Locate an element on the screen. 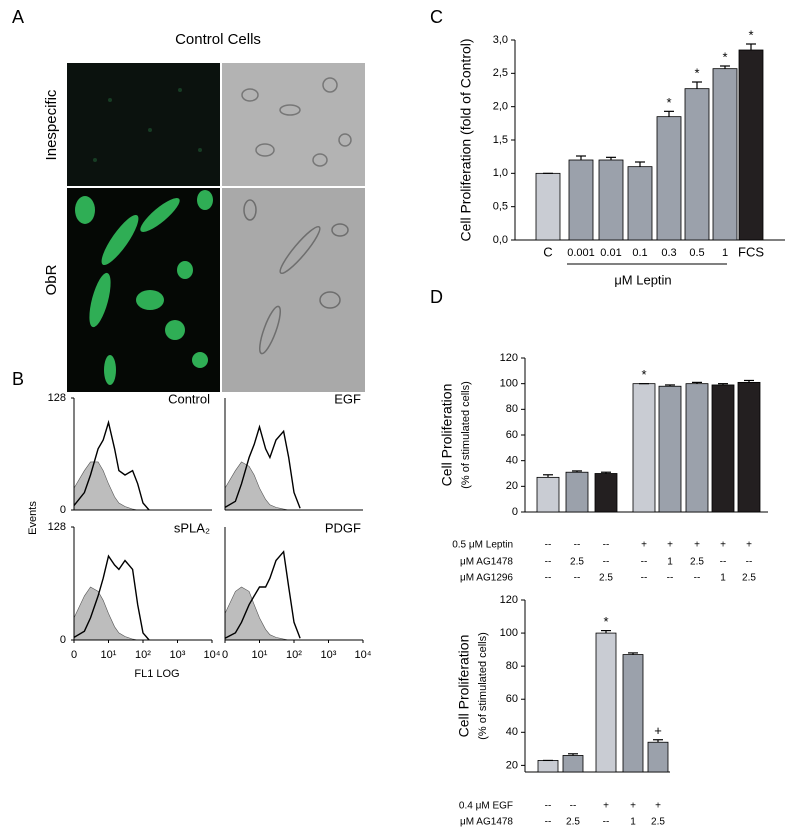 This screenshot has height=831, width=791. y-tick-label: 128 is located at coordinates (57, 527).